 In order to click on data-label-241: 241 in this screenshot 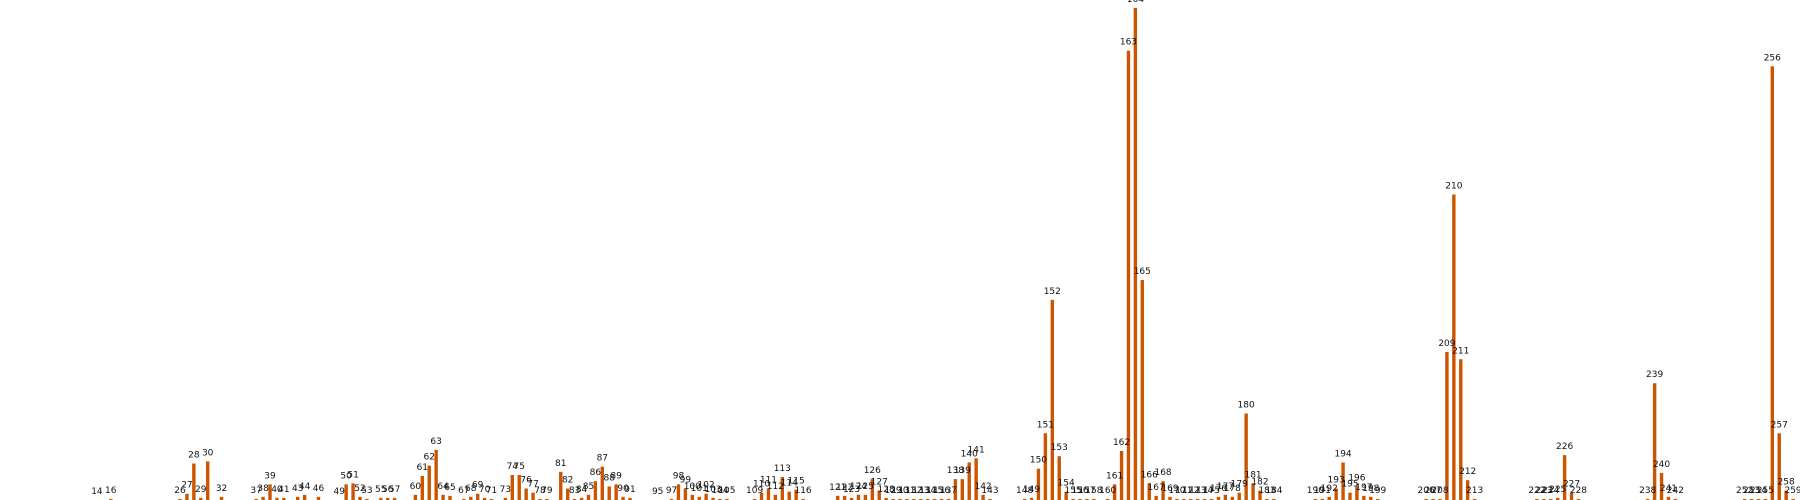, I will do `click(1668, 489)`.